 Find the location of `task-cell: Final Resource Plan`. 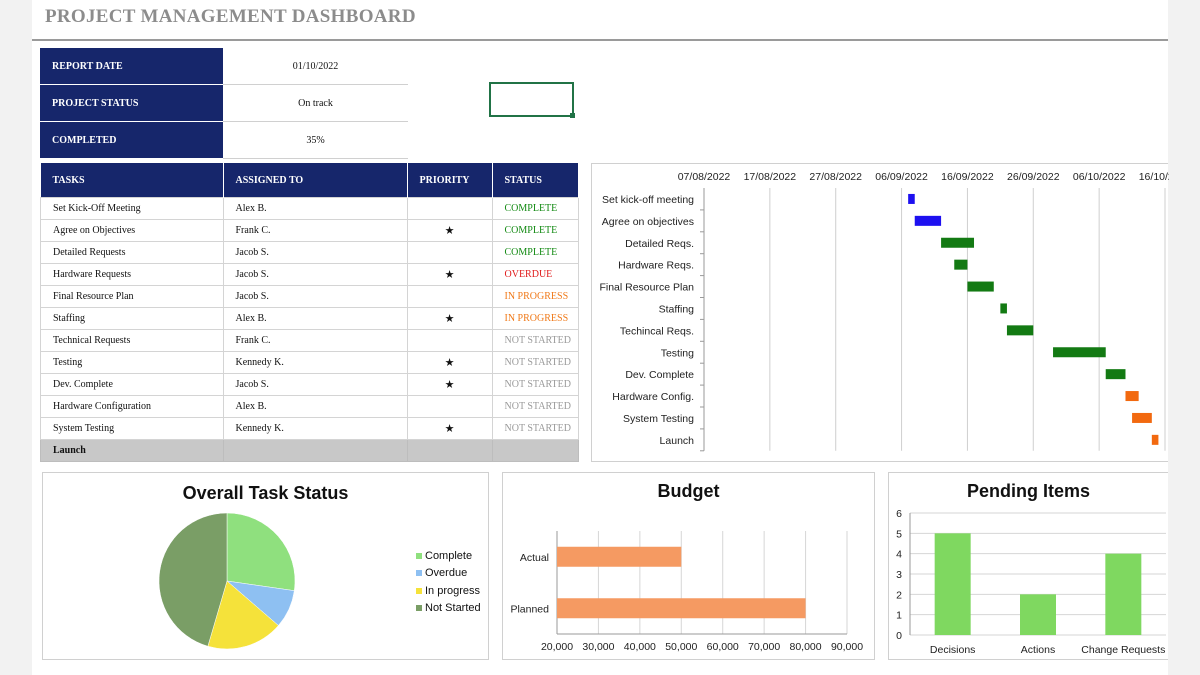

task-cell: Final Resource Plan is located at coordinates (132, 296).